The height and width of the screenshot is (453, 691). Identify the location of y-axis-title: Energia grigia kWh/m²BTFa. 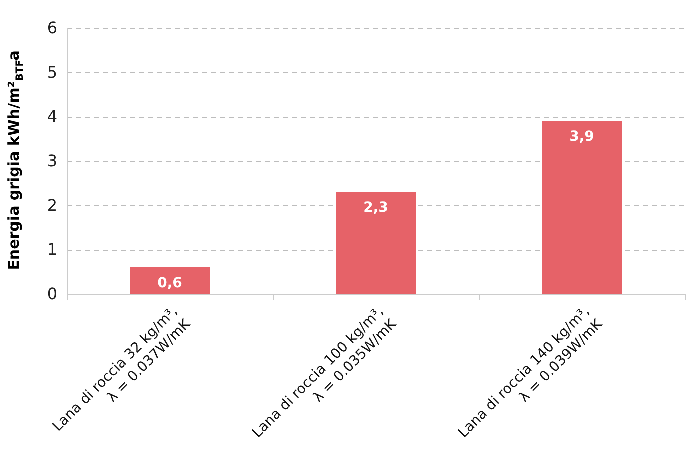
(15, 160).